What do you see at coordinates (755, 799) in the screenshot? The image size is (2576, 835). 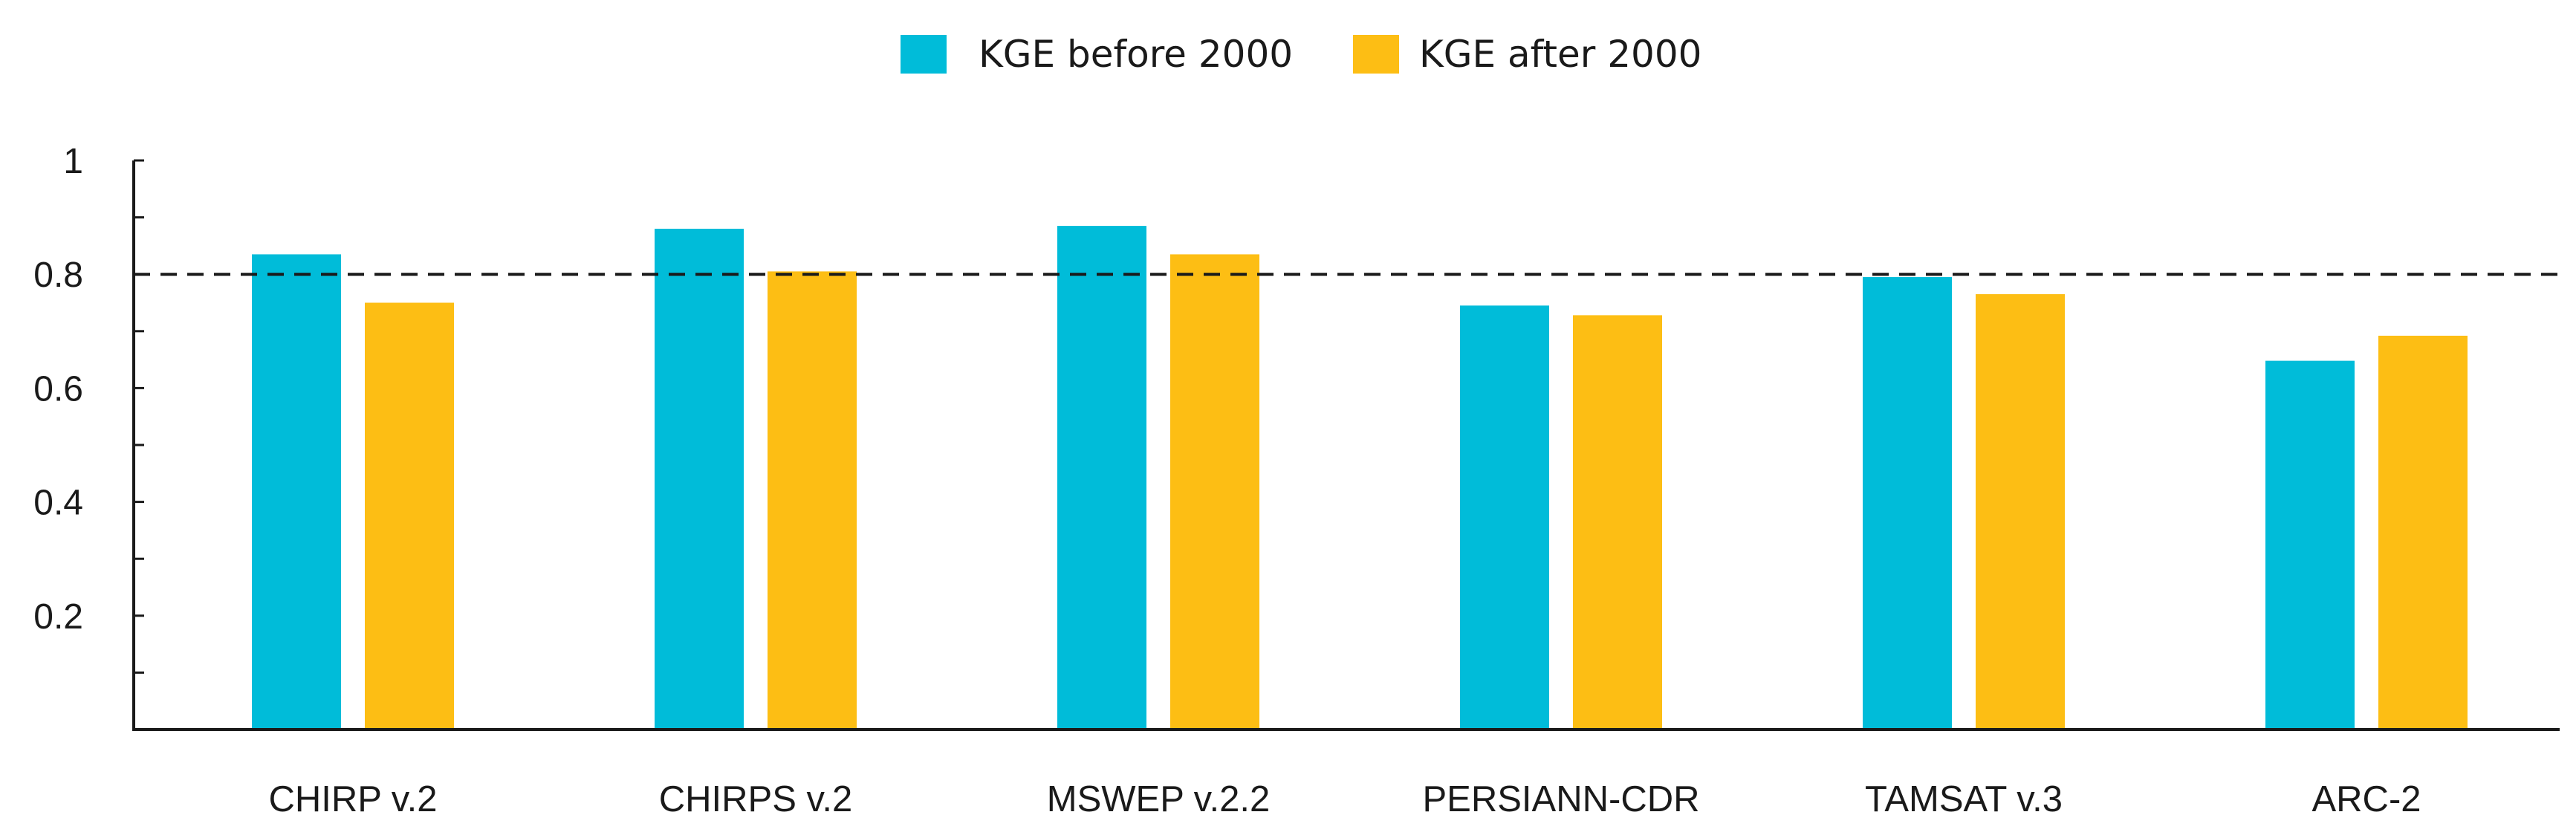 I see `category-label: CHIRPS v.2` at bounding box center [755, 799].